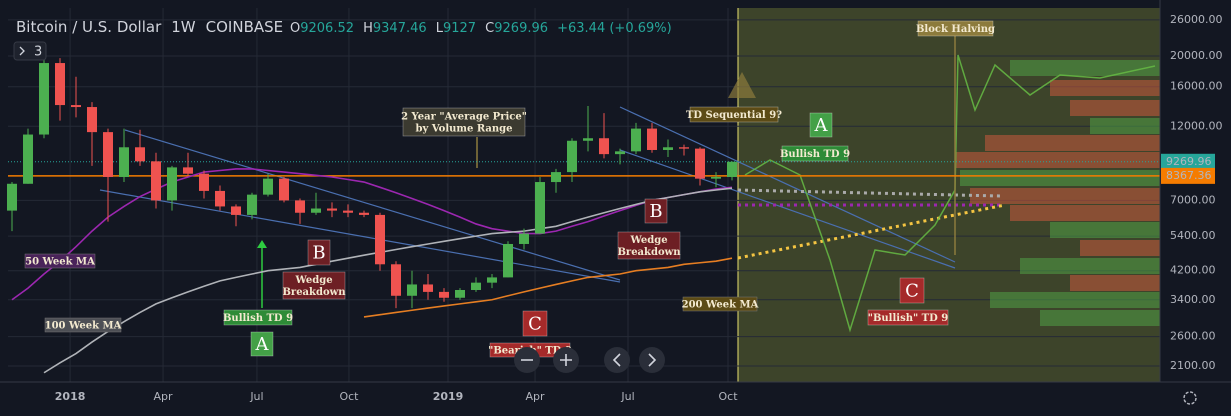  I want to click on scroll-left-button, so click(617, 360).